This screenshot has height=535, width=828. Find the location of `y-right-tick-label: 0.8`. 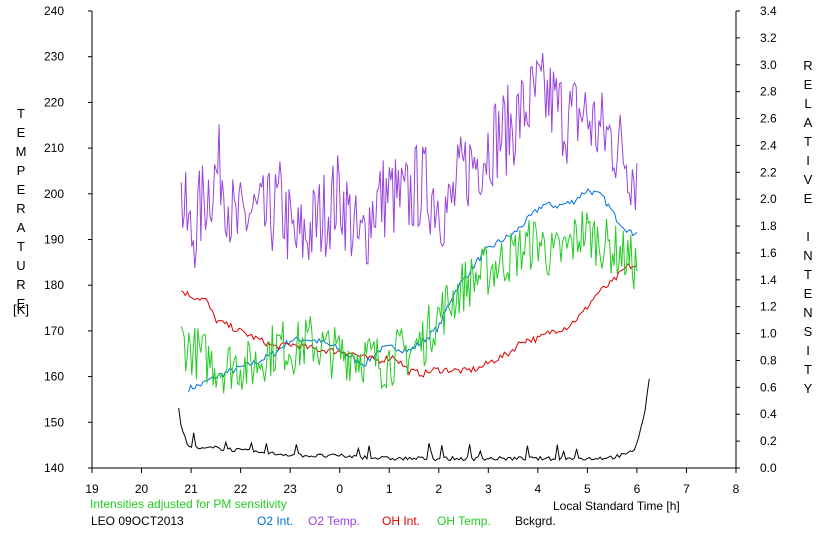

y-right-tick-label: 0.8 is located at coordinates (768, 360).